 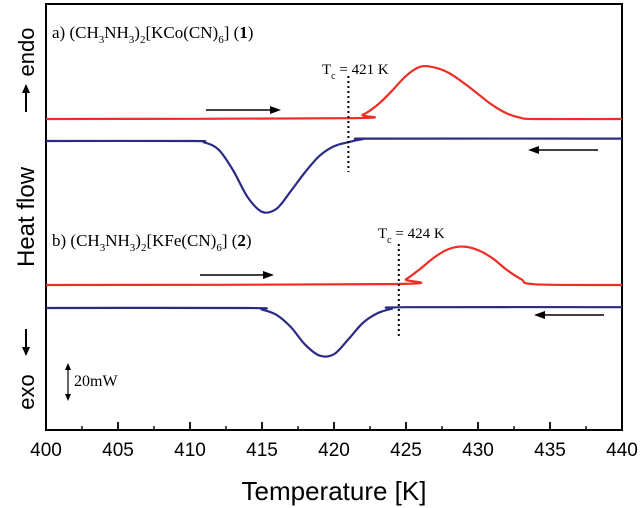 I want to click on x-tick-label: 425, so click(x=406, y=450).